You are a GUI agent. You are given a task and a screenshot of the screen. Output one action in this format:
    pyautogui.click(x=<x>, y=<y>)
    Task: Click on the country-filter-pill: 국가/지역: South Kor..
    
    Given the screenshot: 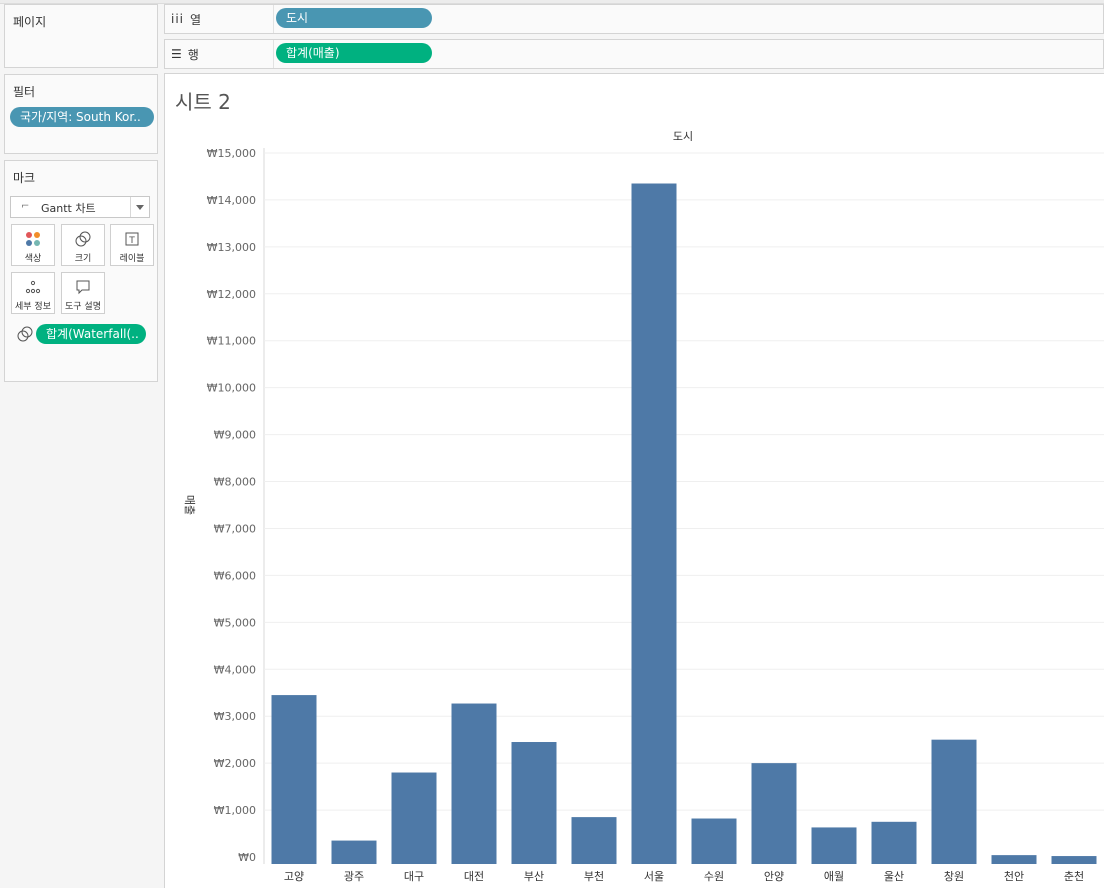 What is the action you would take?
    pyautogui.click(x=82, y=117)
    